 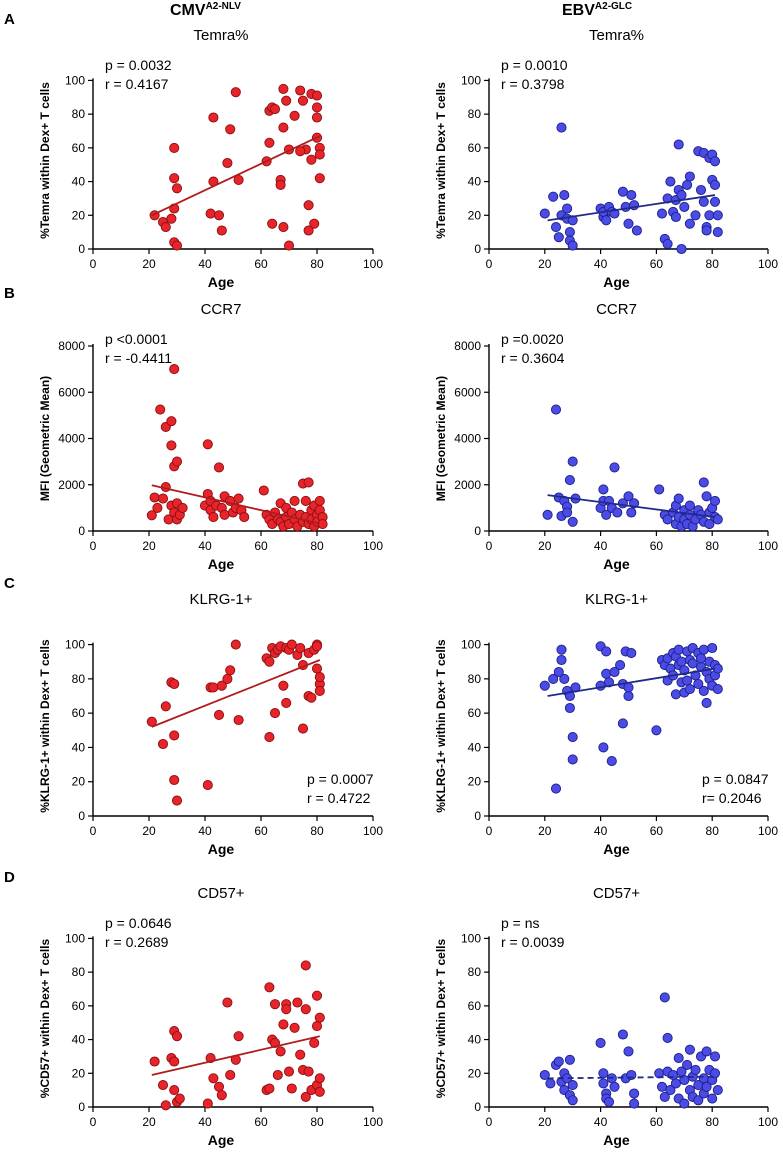 I want to click on column-header-ebv-main: EBV, so click(x=578, y=10).